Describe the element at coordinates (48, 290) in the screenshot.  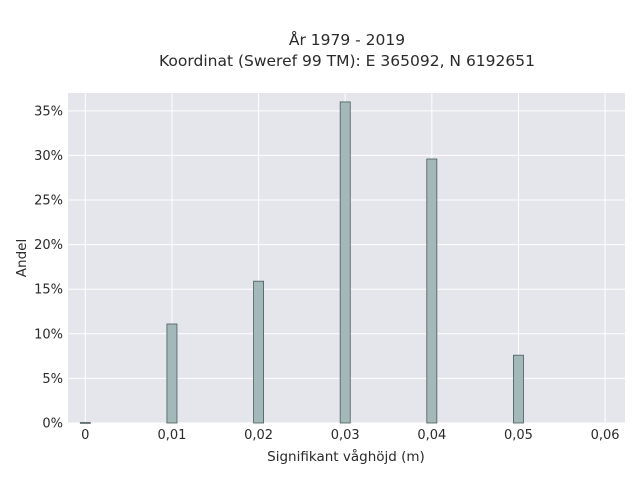
I see `y-tick-label: 15%` at that location.